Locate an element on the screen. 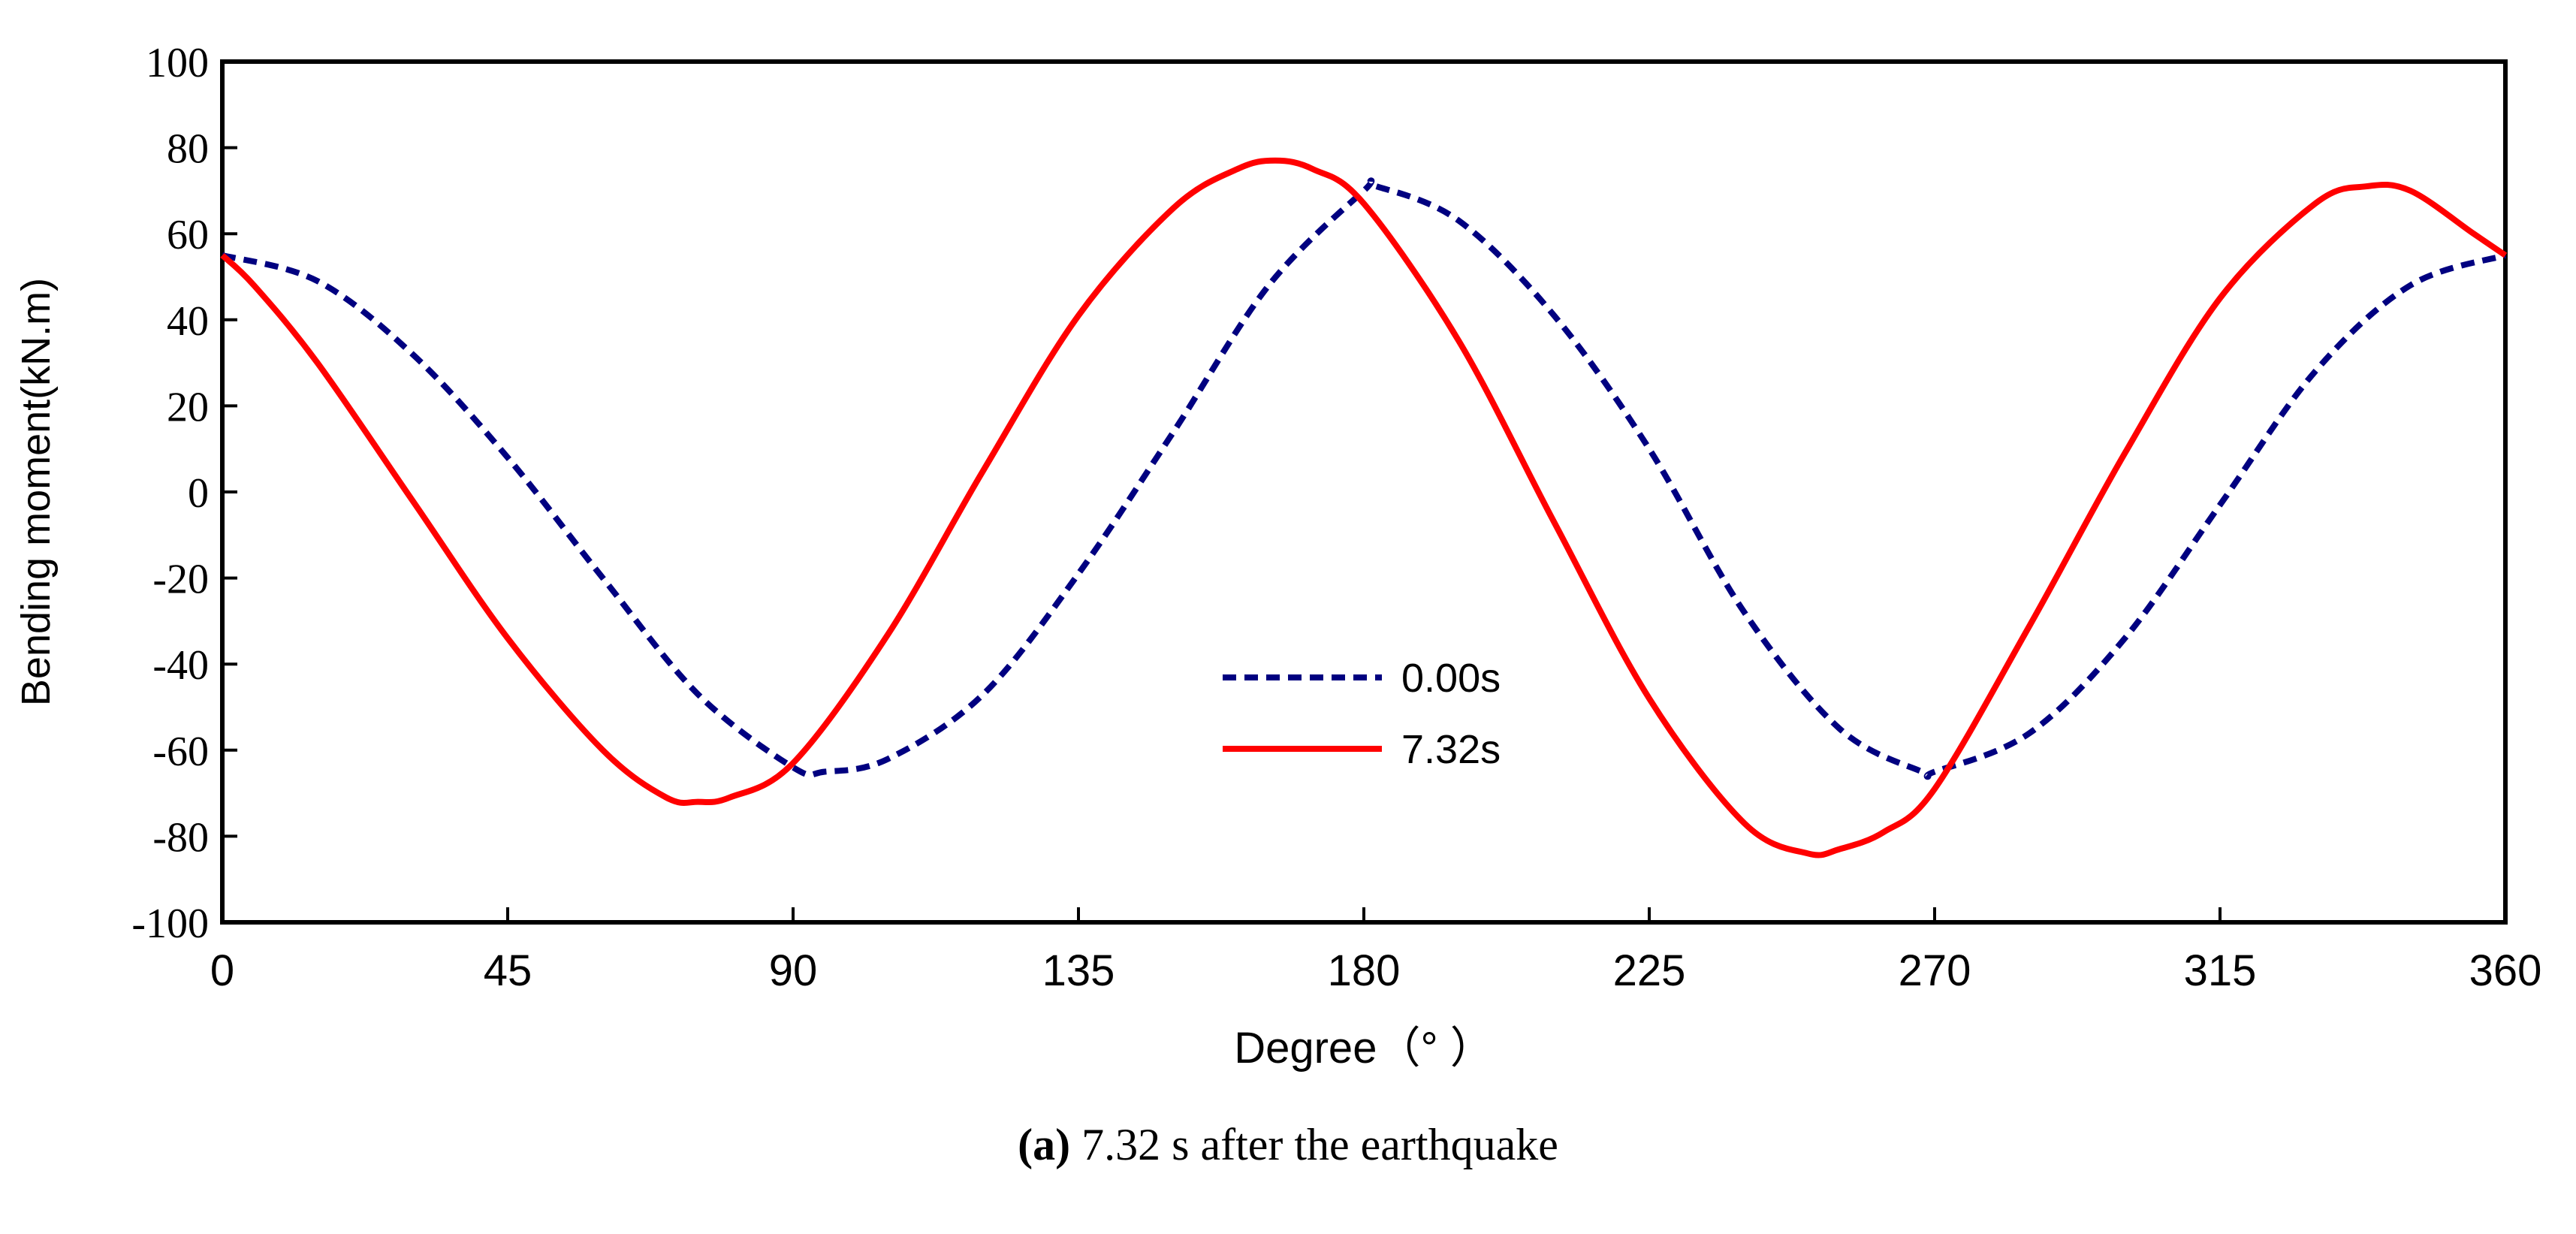 The height and width of the screenshot is (1234, 2576). y-tick-label: -80 is located at coordinates (180, 838).